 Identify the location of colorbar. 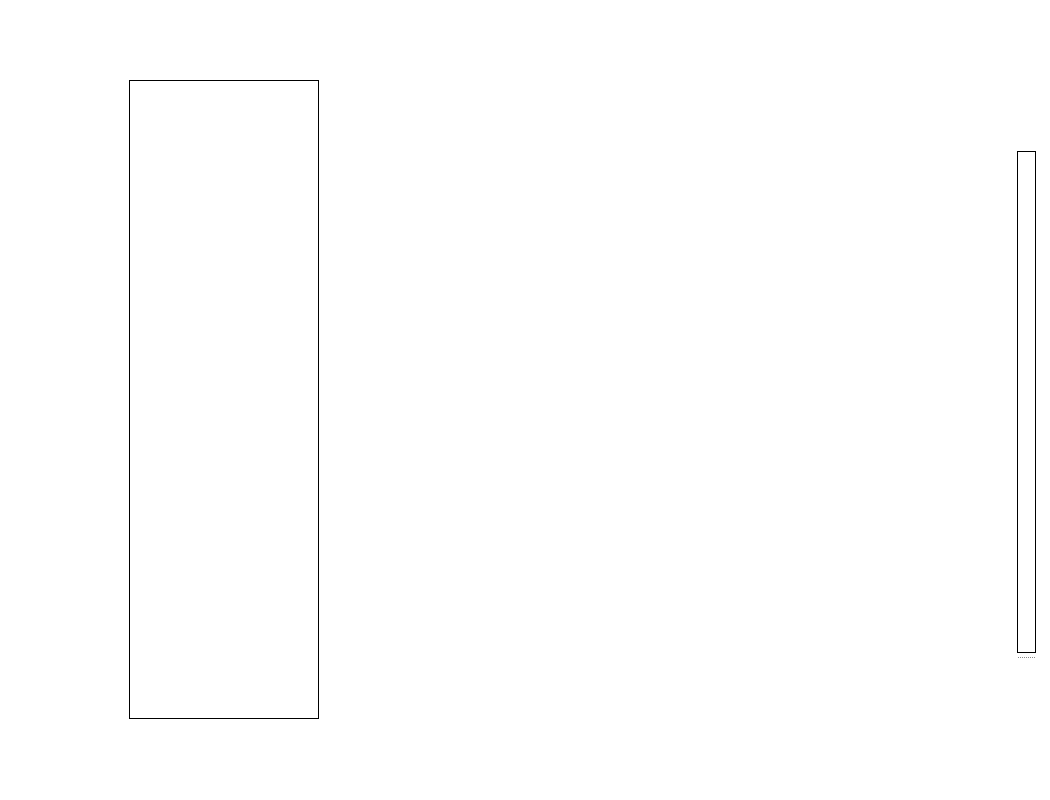
(1026, 402).